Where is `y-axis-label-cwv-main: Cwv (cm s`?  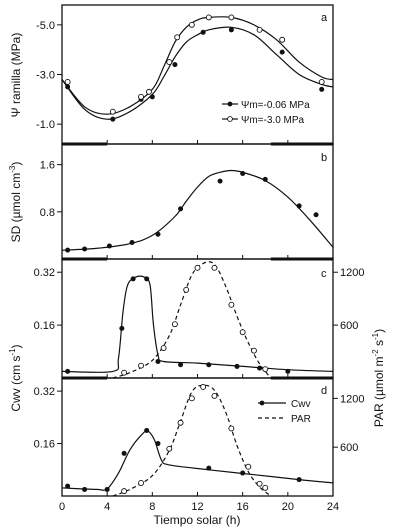
y-axis-label-cwv-main: Cwv (cm s is located at coordinates (16, 384).